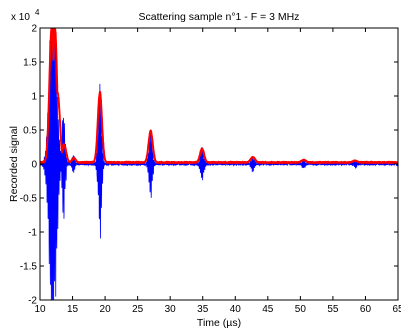 The width and height of the screenshot is (401, 331). What do you see at coordinates (34, 97) in the screenshot?
I see `y-tick-label: 1` at bounding box center [34, 97].